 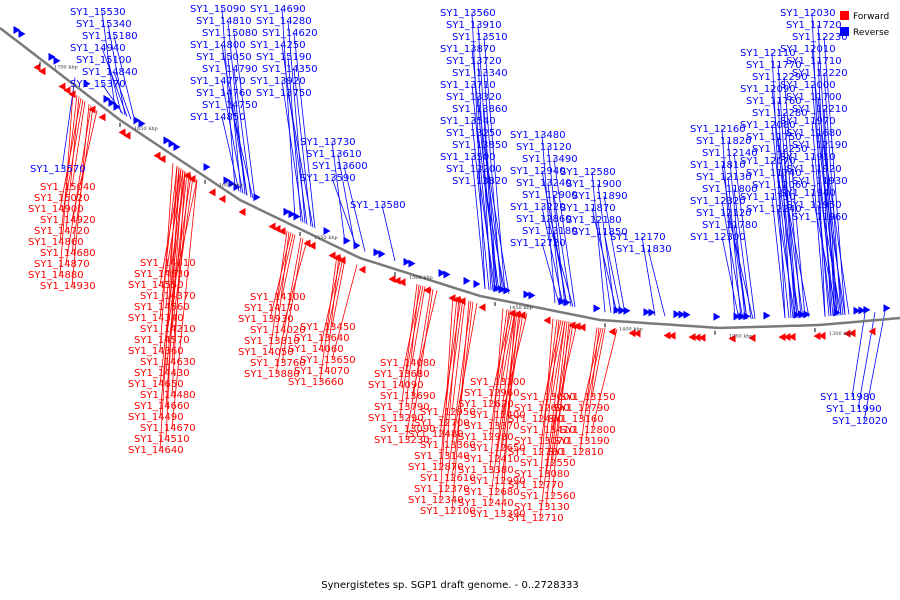 I want to click on forward-gene-label: SY1_14670, so click(x=168, y=428).